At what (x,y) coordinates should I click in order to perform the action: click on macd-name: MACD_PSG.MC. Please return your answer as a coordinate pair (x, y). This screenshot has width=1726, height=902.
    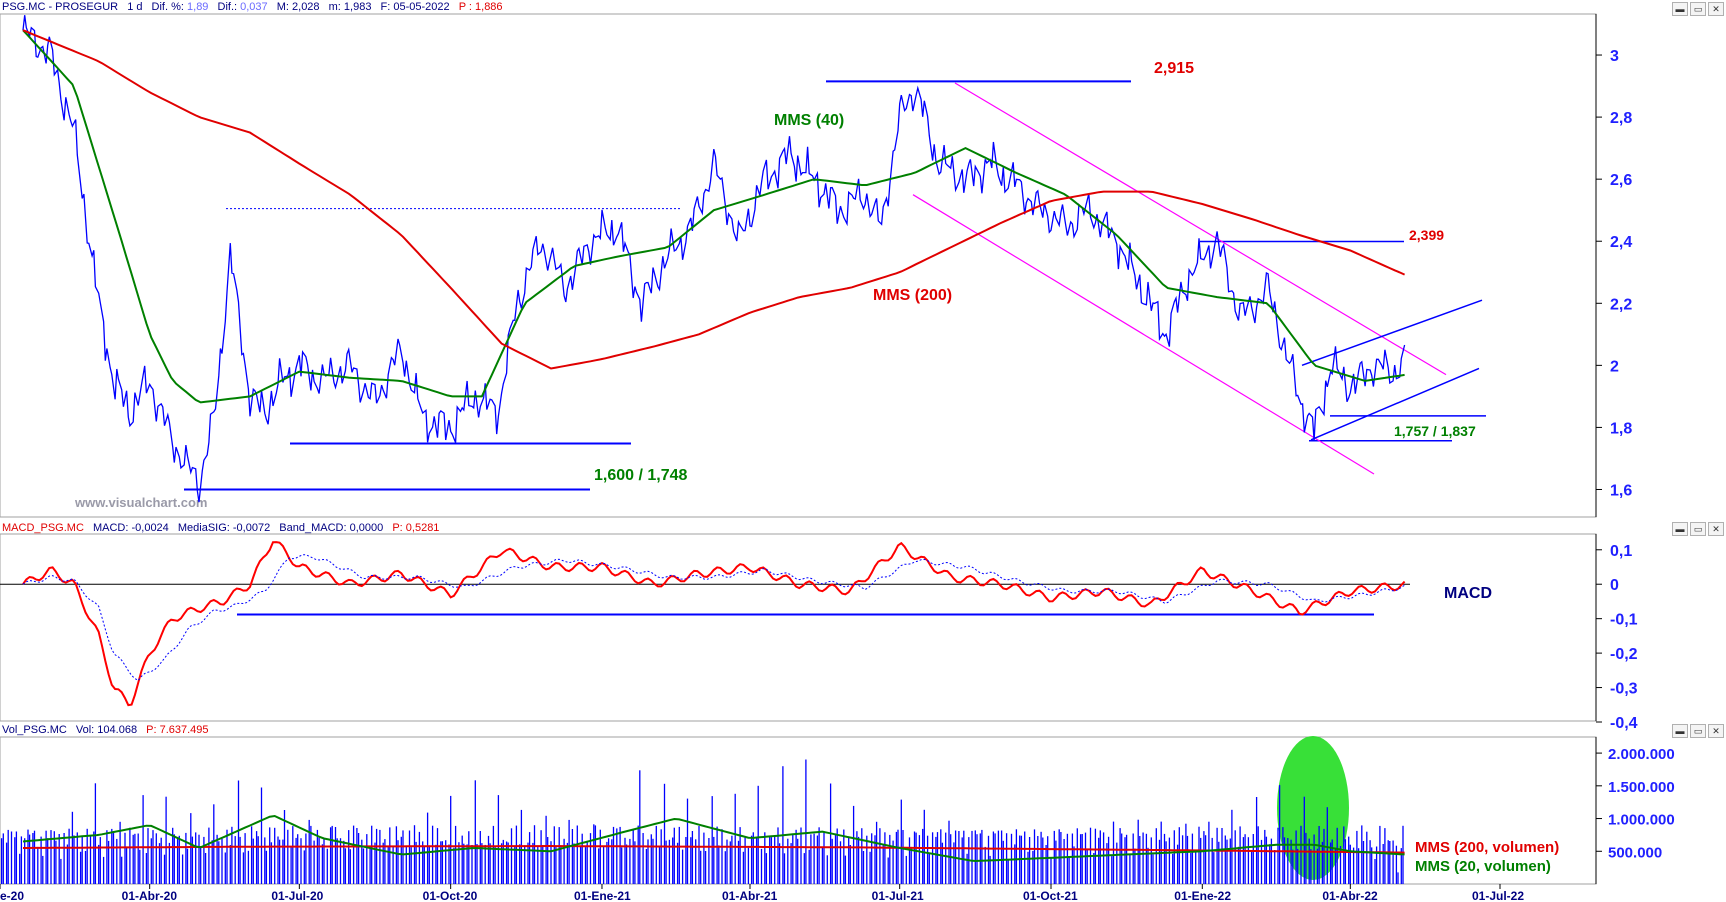
    Looking at the image, I should click on (43, 528).